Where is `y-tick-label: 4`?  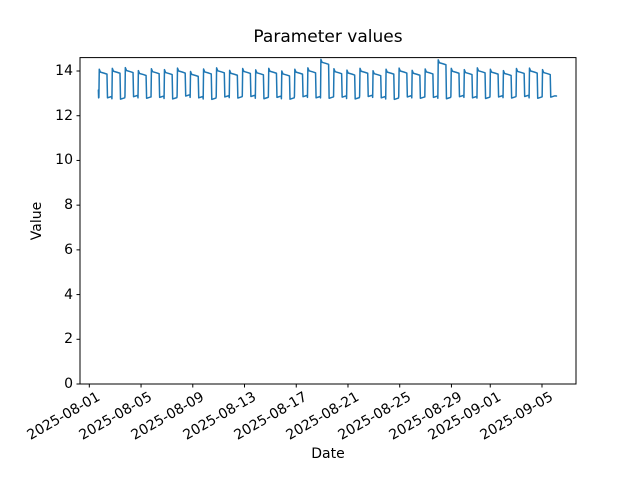
y-tick-label: 4 is located at coordinates (68, 294).